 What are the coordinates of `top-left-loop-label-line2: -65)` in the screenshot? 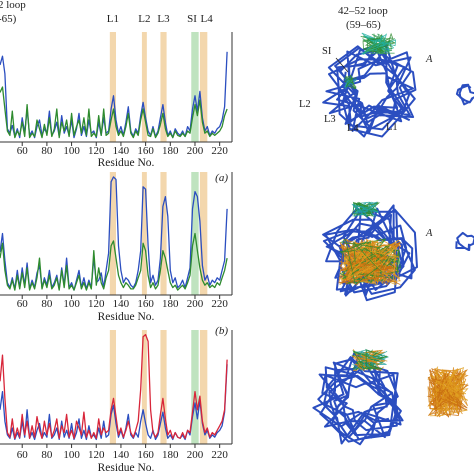 It's located at (8, 19).